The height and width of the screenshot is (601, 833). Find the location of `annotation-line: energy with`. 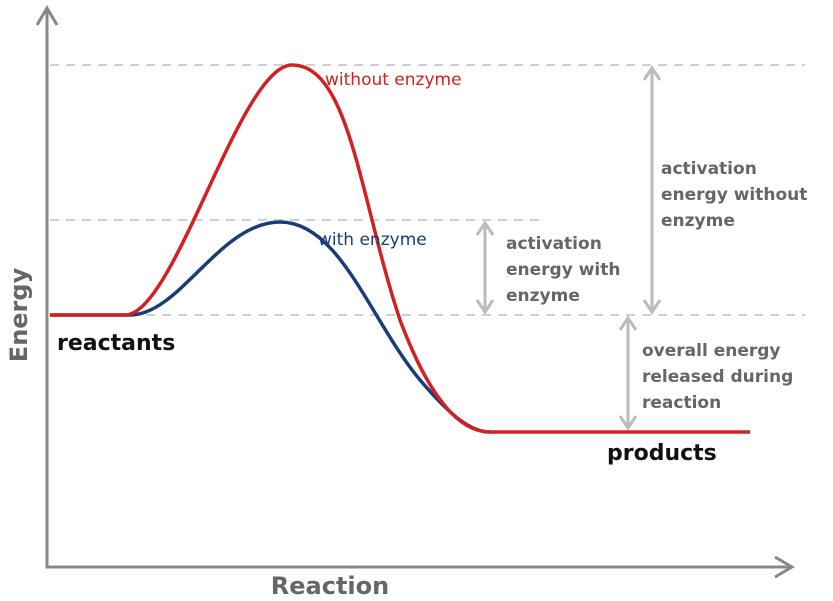

annotation-line: energy with is located at coordinates (563, 270).